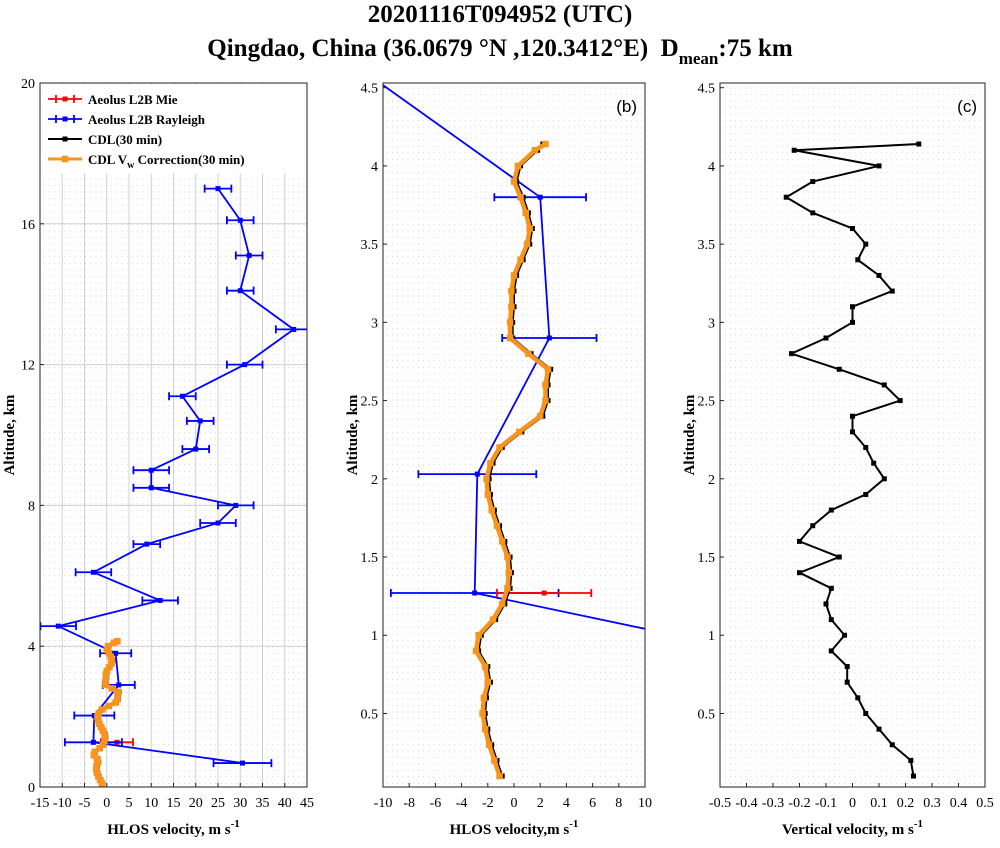 The width and height of the screenshot is (1000, 848). What do you see at coordinates (773, 803) in the screenshot?
I see `x-tick-label: -0.3` at bounding box center [773, 803].